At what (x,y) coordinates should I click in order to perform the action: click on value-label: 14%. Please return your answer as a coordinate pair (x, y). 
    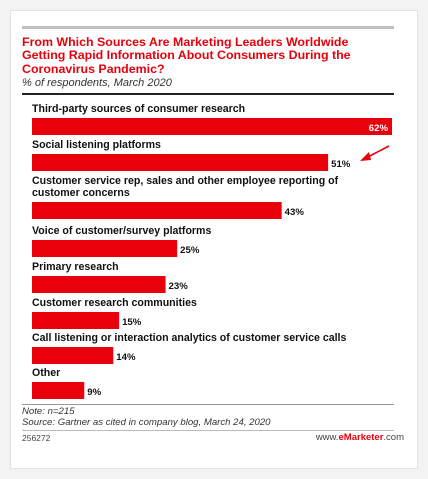
    Looking at the image, I should click on (126, 357).